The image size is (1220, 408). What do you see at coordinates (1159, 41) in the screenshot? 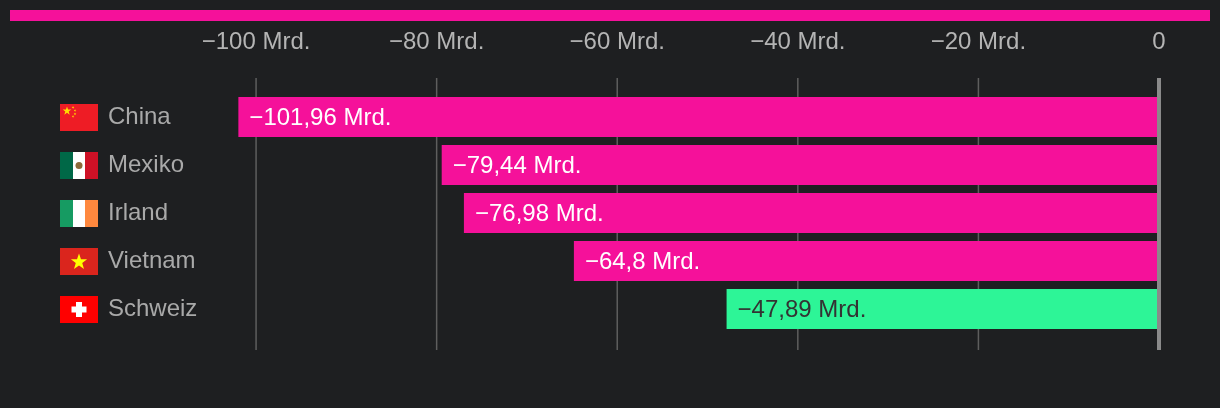
I see `x-tick-label: 0` at bounding box center [1159, 41].